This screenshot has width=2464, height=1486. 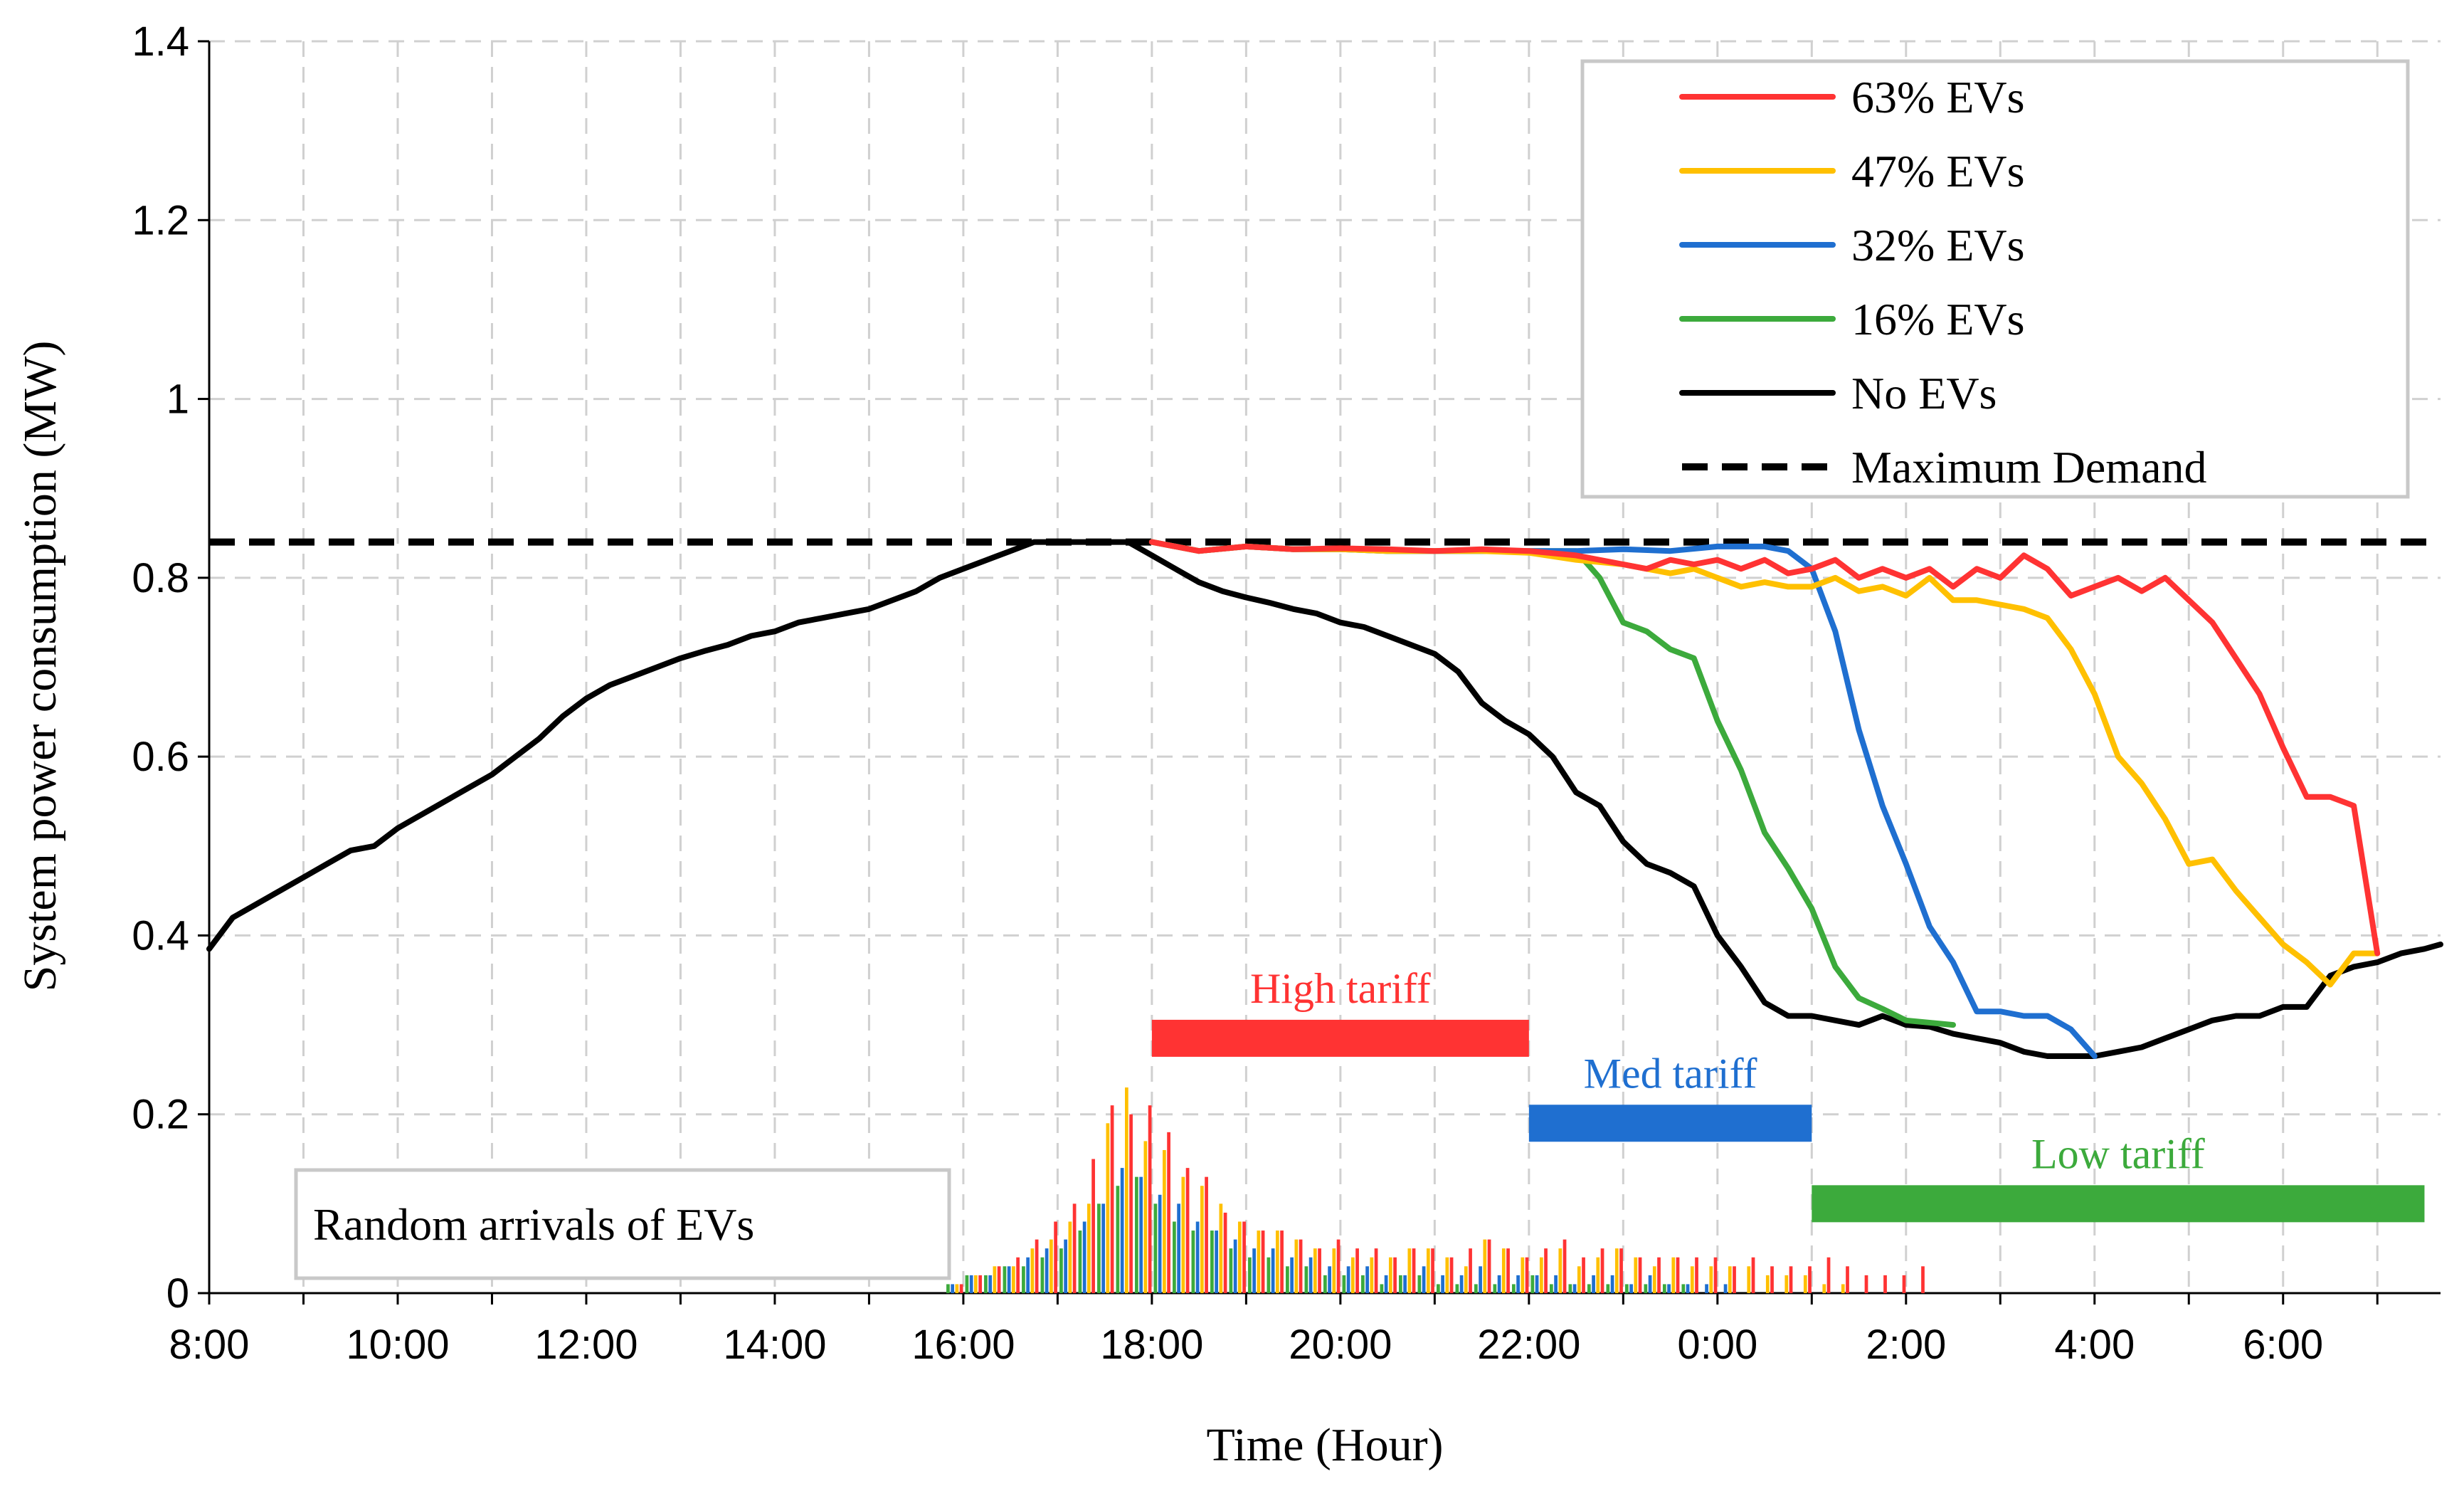 I want to click on high-tariff-label: High tariff, so click(x=1341, y=988).